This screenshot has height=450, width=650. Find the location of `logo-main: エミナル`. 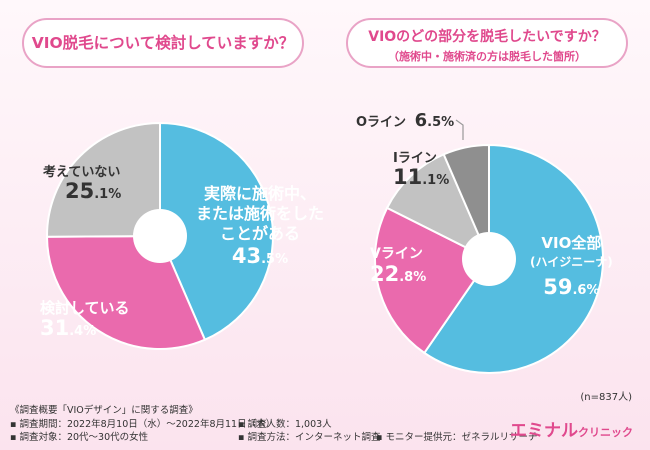

logo-main: エミナル is located at coordinates (544, 431).